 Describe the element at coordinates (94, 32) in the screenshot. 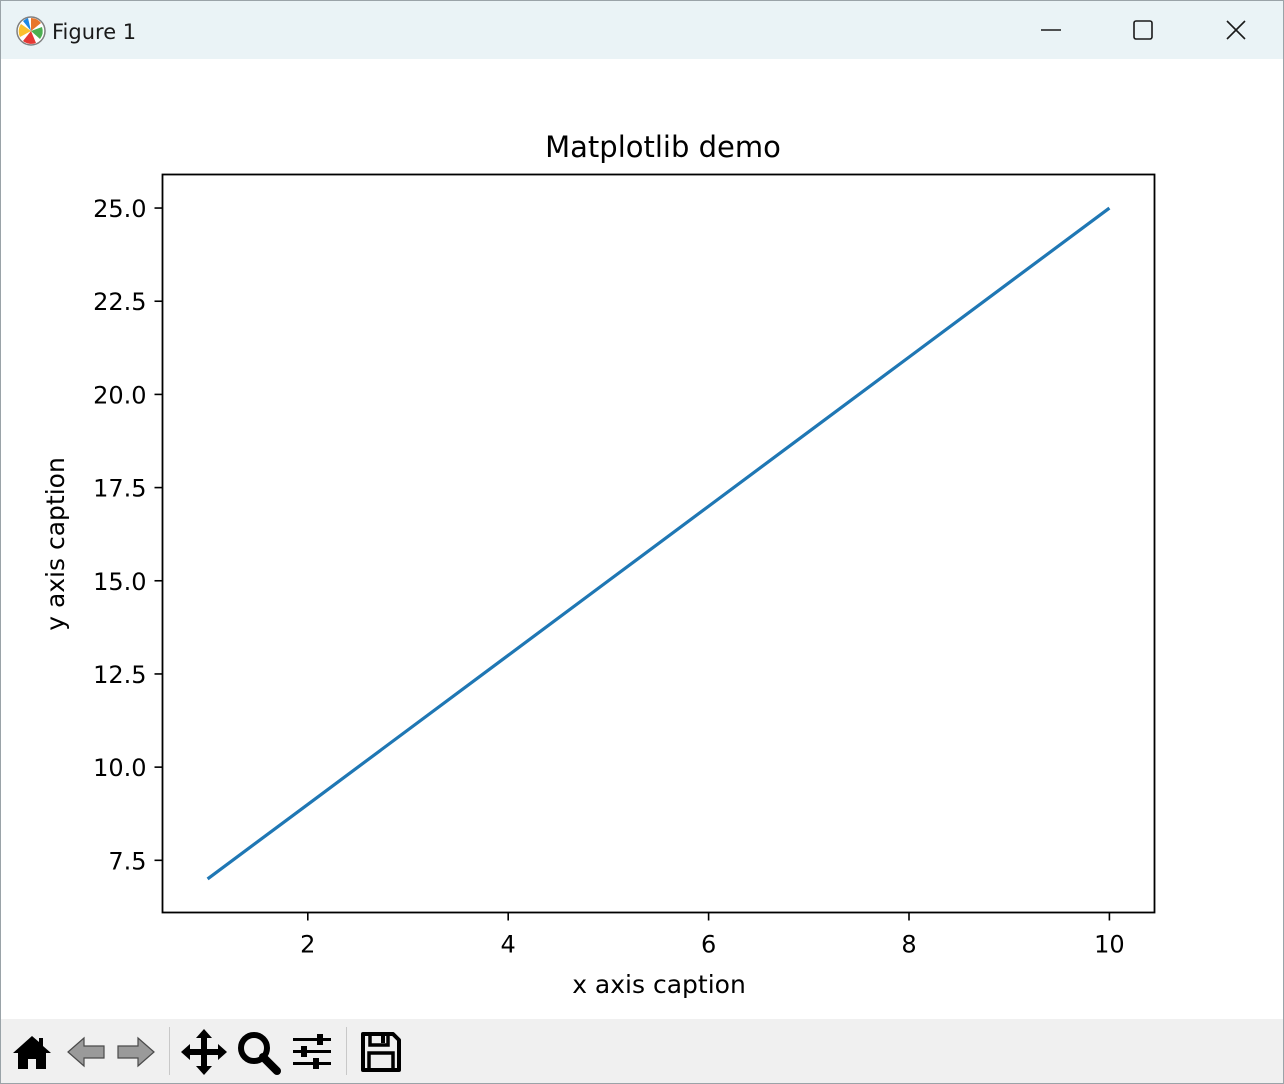

I see `window-title: Figure 1` at that location.